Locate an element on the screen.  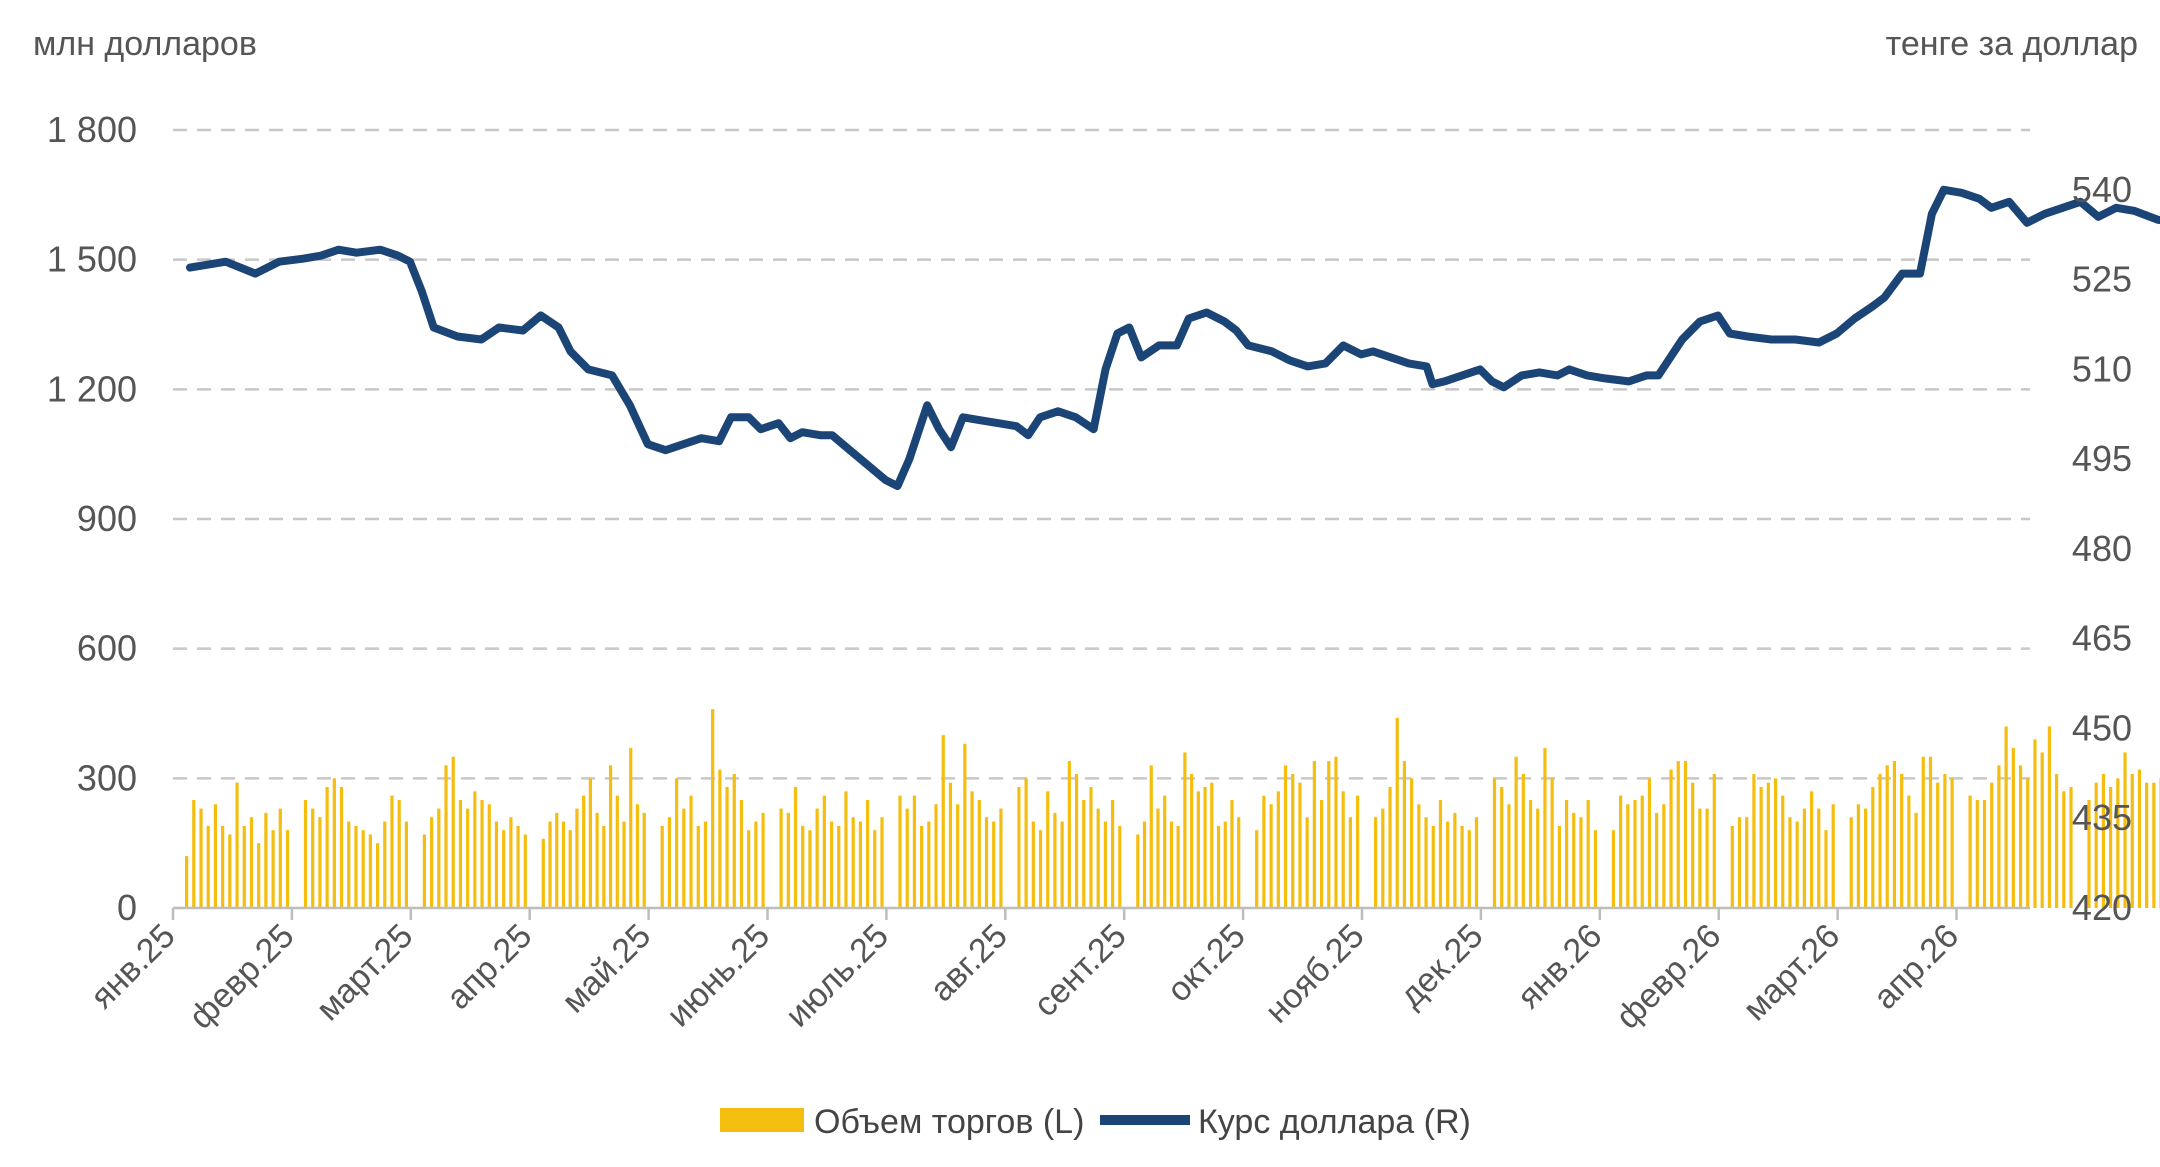
x-tick-label: апр.26 is located at coordinates (1916, 967).